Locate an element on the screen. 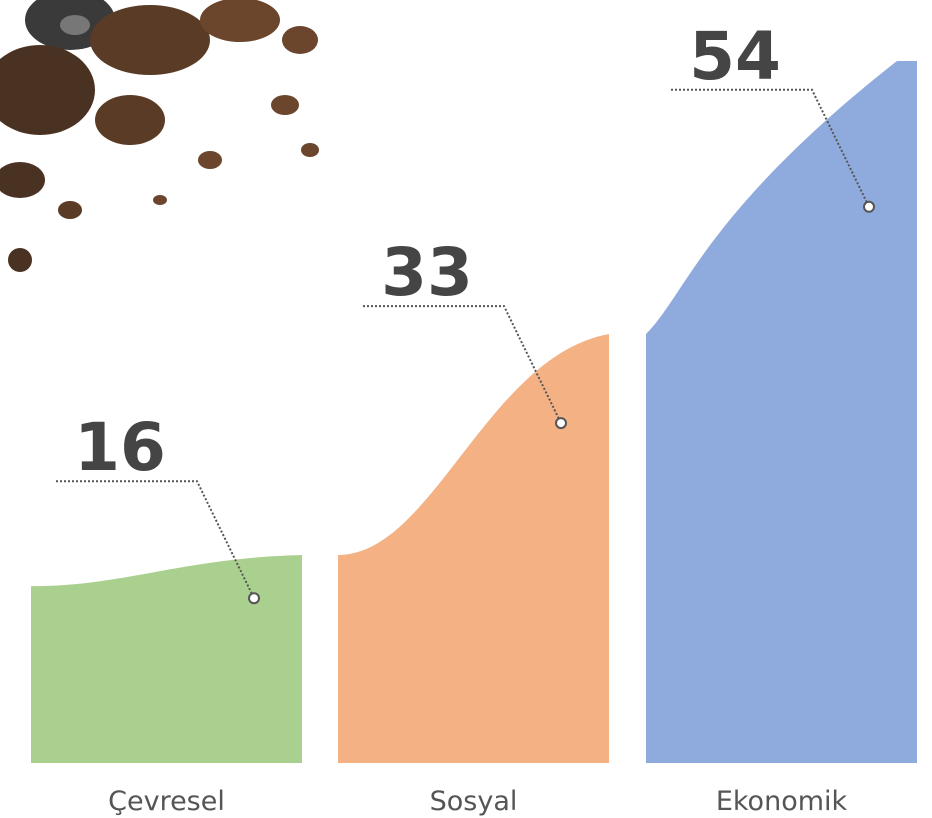  x-tick-label: Çevresel is located at coordinates (166, 801).